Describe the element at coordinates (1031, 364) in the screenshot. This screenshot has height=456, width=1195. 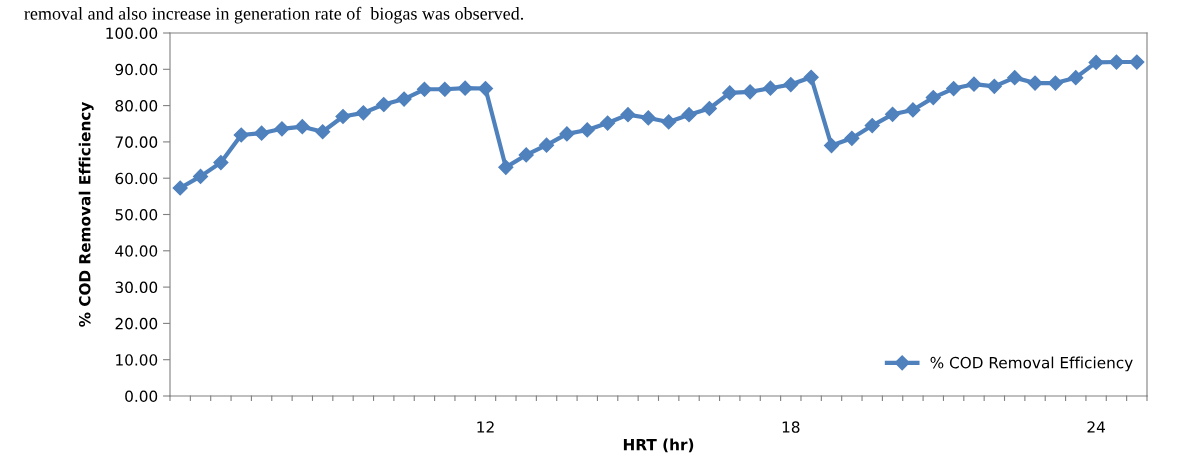
I see `legend-label: % COD Removal Efficiency` at that location.